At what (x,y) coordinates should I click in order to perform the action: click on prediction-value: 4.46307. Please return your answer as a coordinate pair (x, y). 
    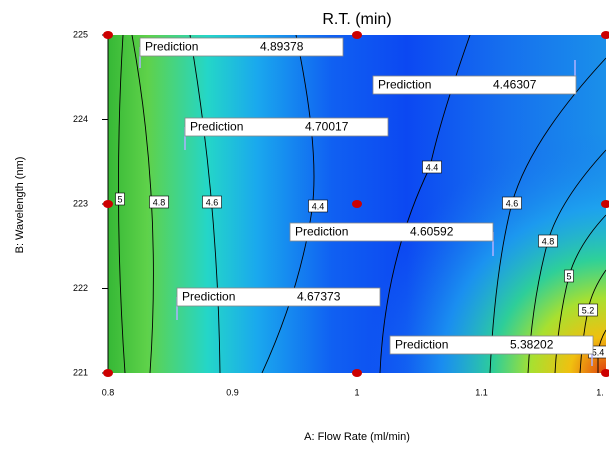
    Looking at the image, I should click on (515, 85).